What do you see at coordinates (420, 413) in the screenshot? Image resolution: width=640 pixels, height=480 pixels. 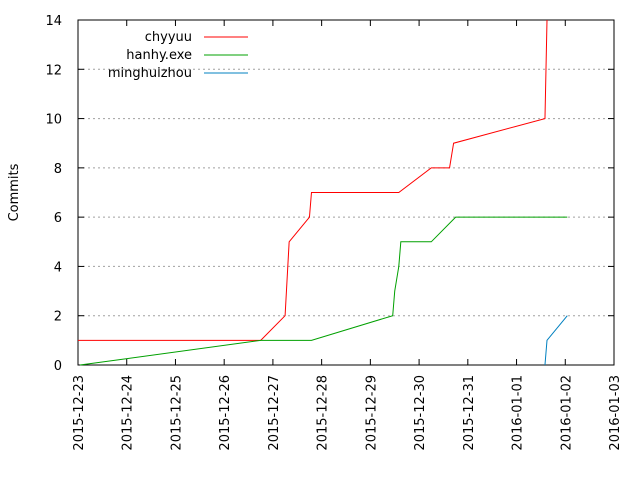 I see `x-tick-label: 2015-12-30` at bounding box center [420, 413].